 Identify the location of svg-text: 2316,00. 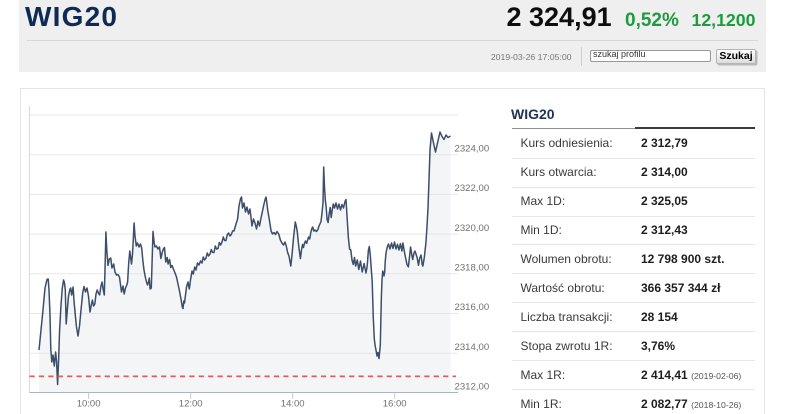
(472, 307).